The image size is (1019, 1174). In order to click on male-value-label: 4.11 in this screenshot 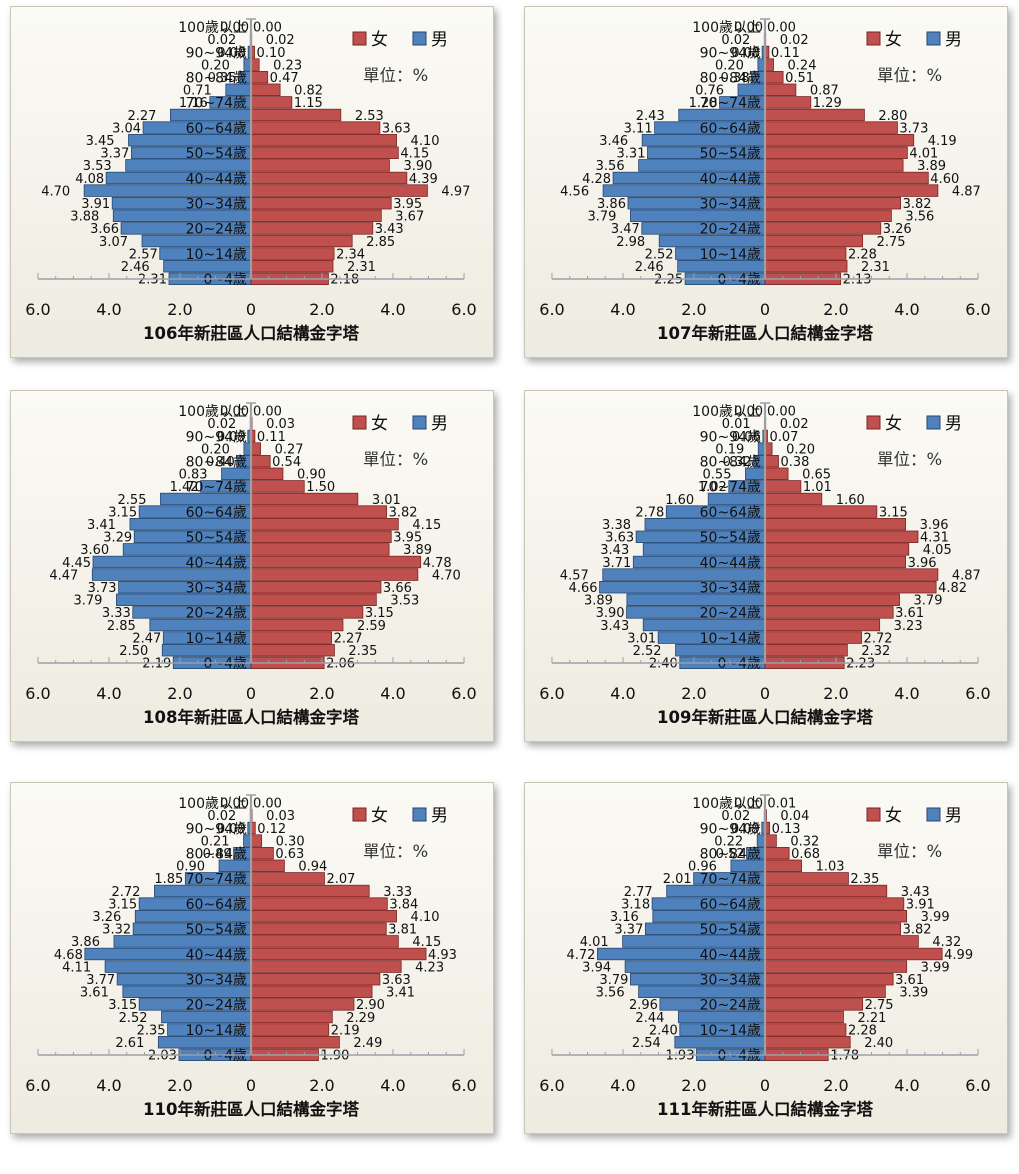, I will do `click(76, 967)`.